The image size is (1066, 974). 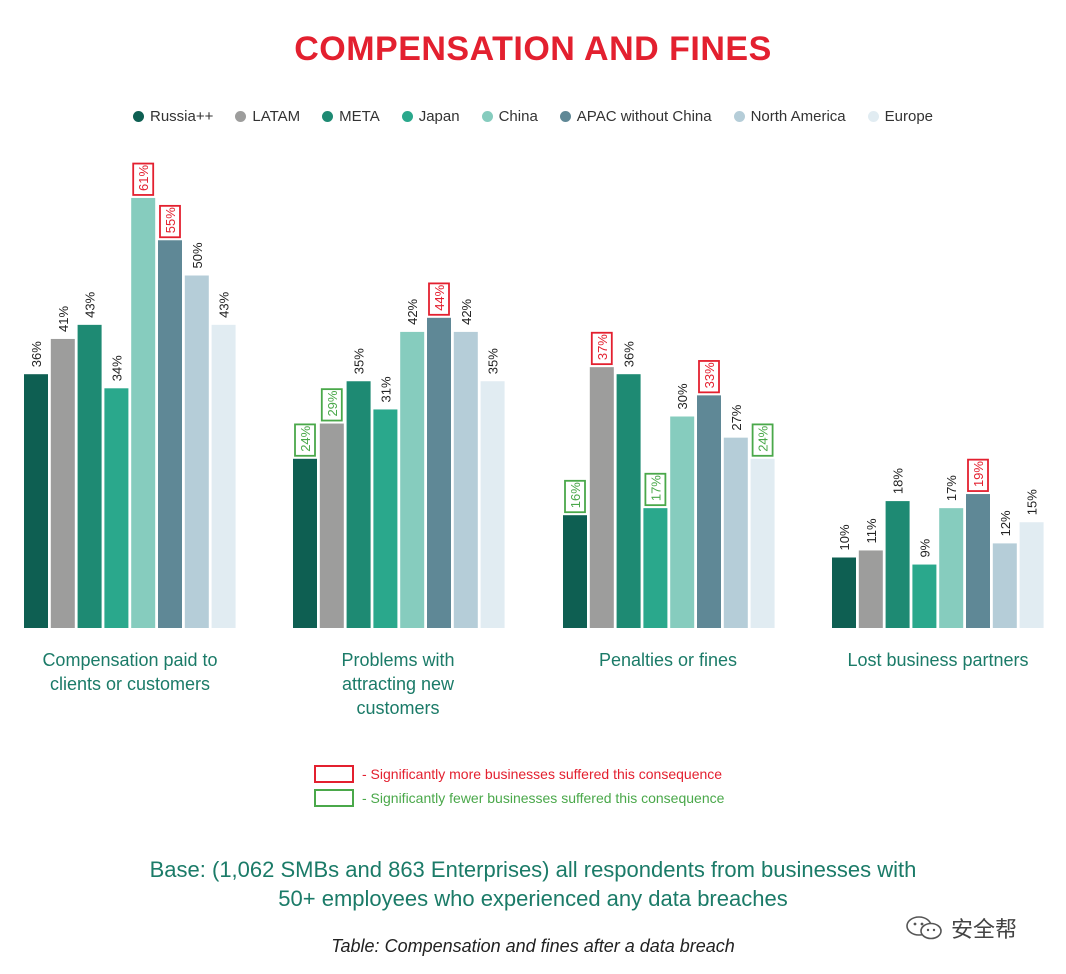 I want to click on legend-item: Europe, so click(x=900, y=116).